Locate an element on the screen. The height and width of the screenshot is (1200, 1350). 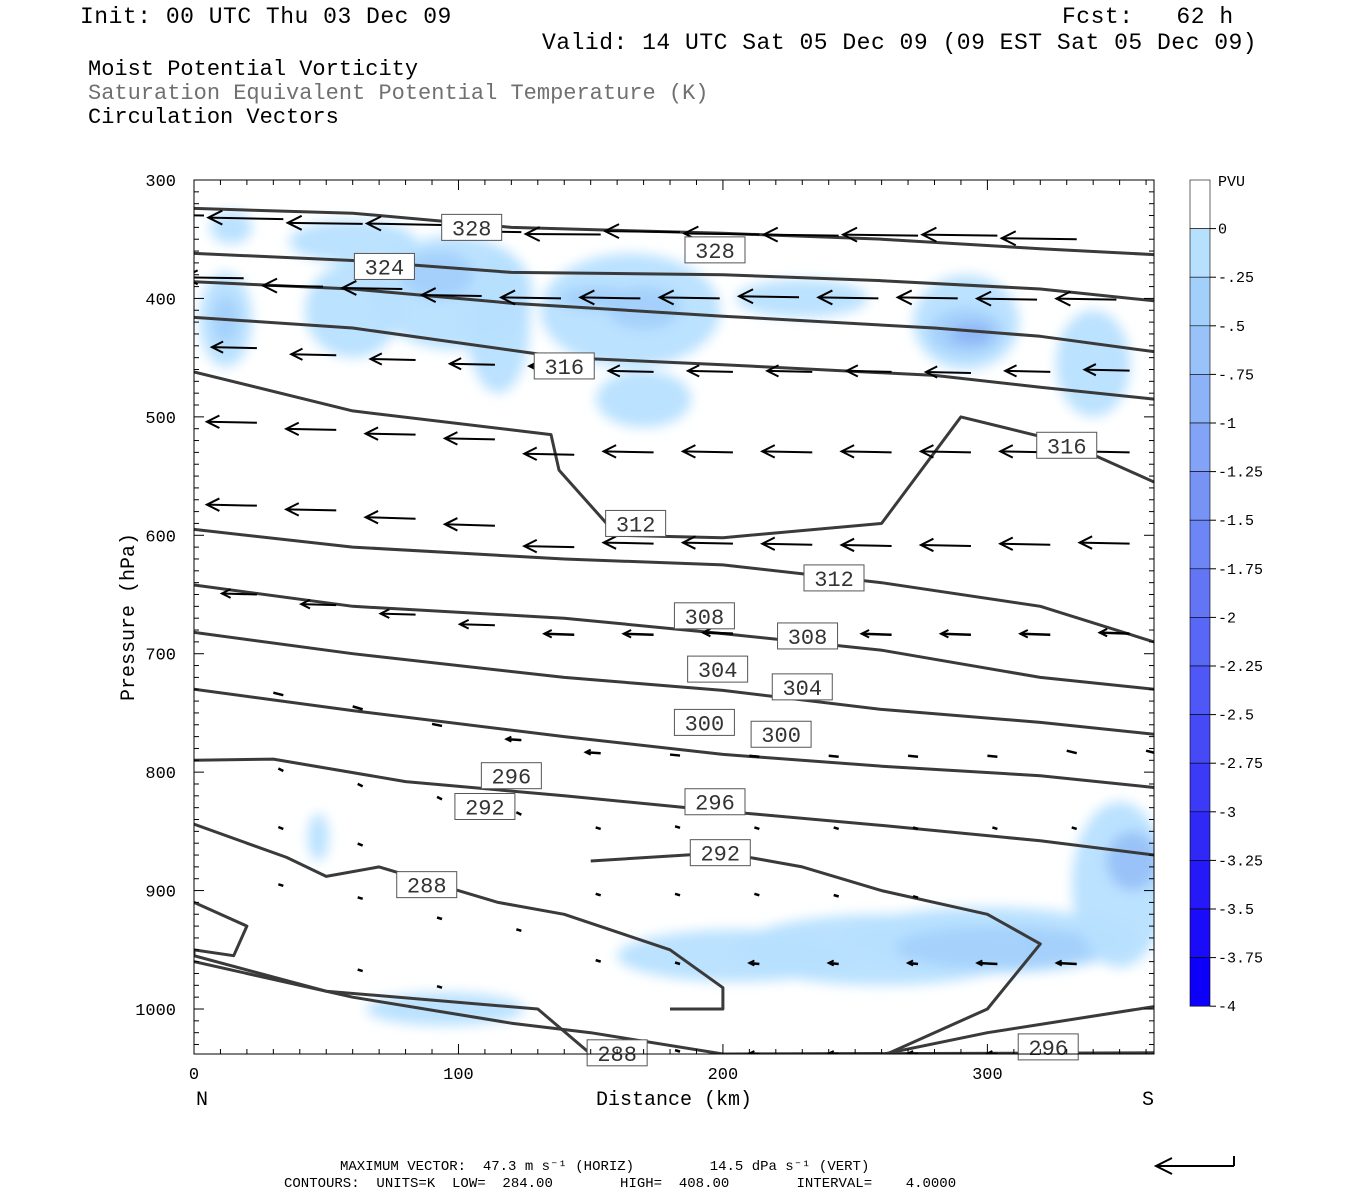
colorbar-label: -2 is located at coordinates (1227, 618).